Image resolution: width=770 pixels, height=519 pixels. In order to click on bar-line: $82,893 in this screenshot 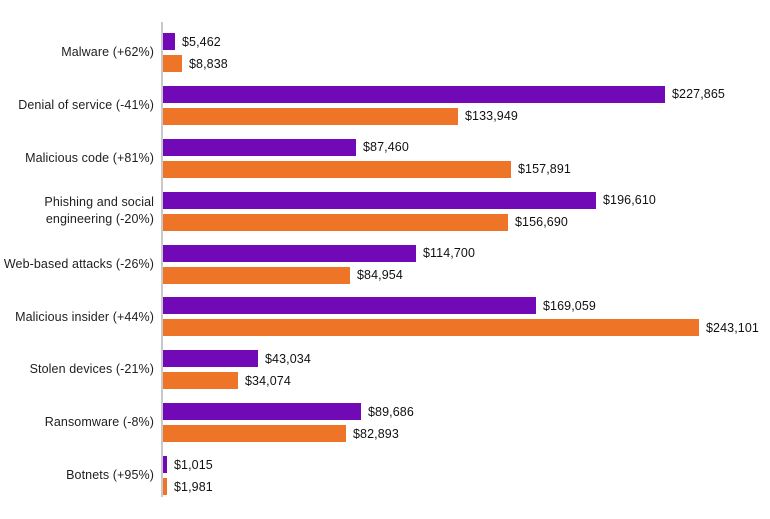, I will do `click(466, 434)`.